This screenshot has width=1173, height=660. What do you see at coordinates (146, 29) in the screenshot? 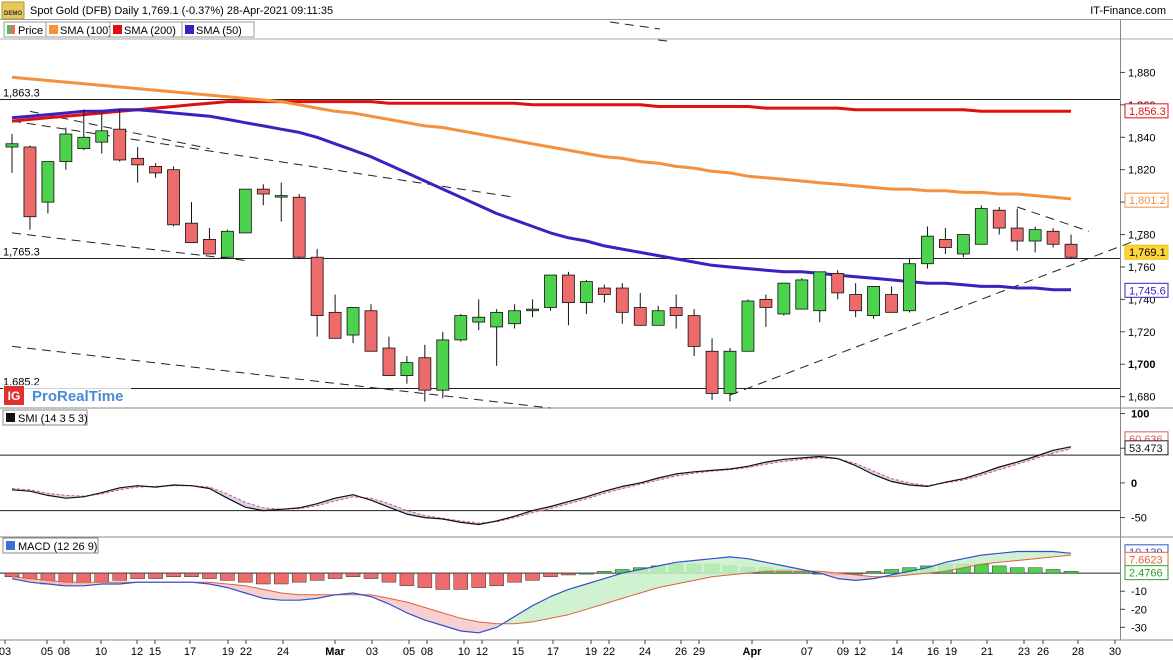
I see `legend-item-sma-200-: SMA (200)` at bounding box center [146, 29].